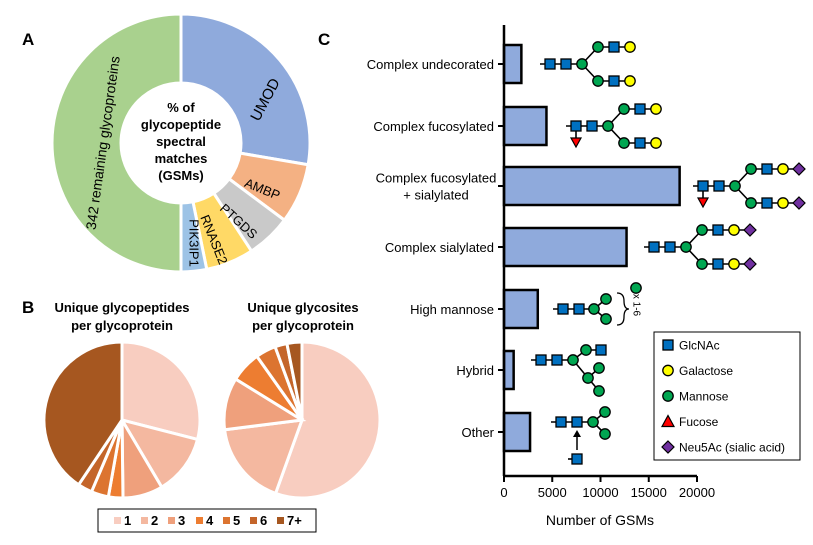  What do you see at coordinates (552, 492) in the screenshot?
I see `x-tick-label: 5000` at bounding box center [552, 492].